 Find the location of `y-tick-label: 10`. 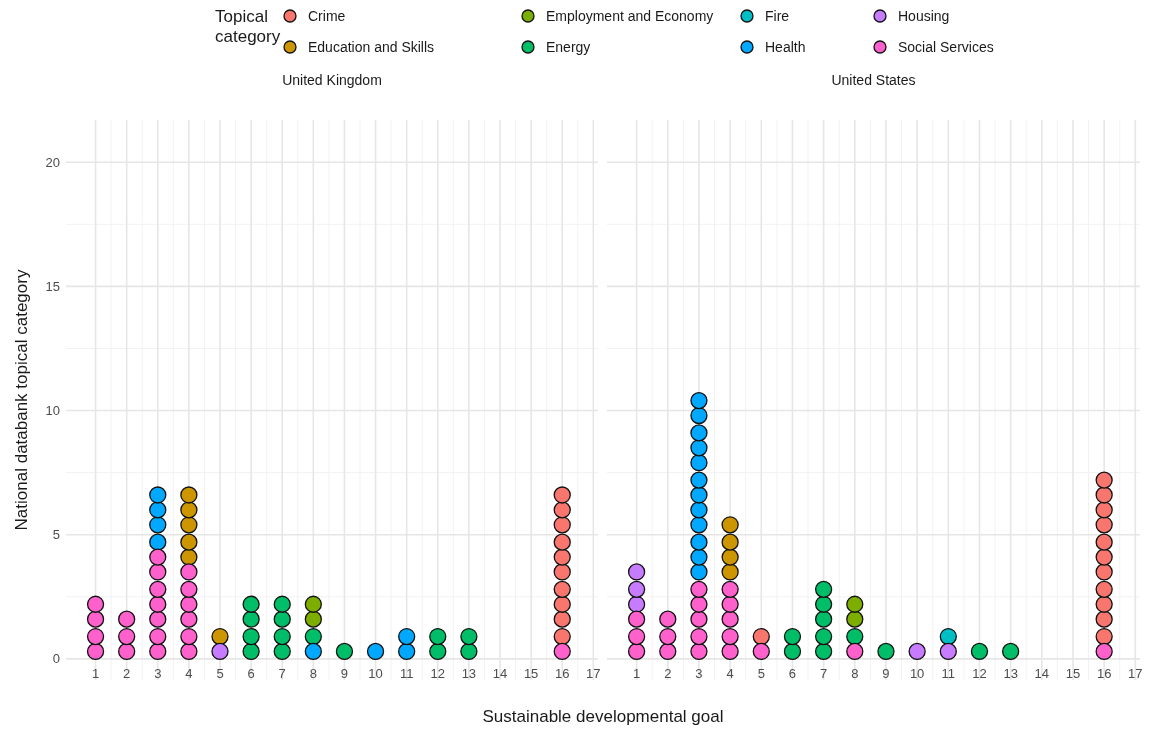

y-tick-label: 10 is located at coordinates (52, 411).